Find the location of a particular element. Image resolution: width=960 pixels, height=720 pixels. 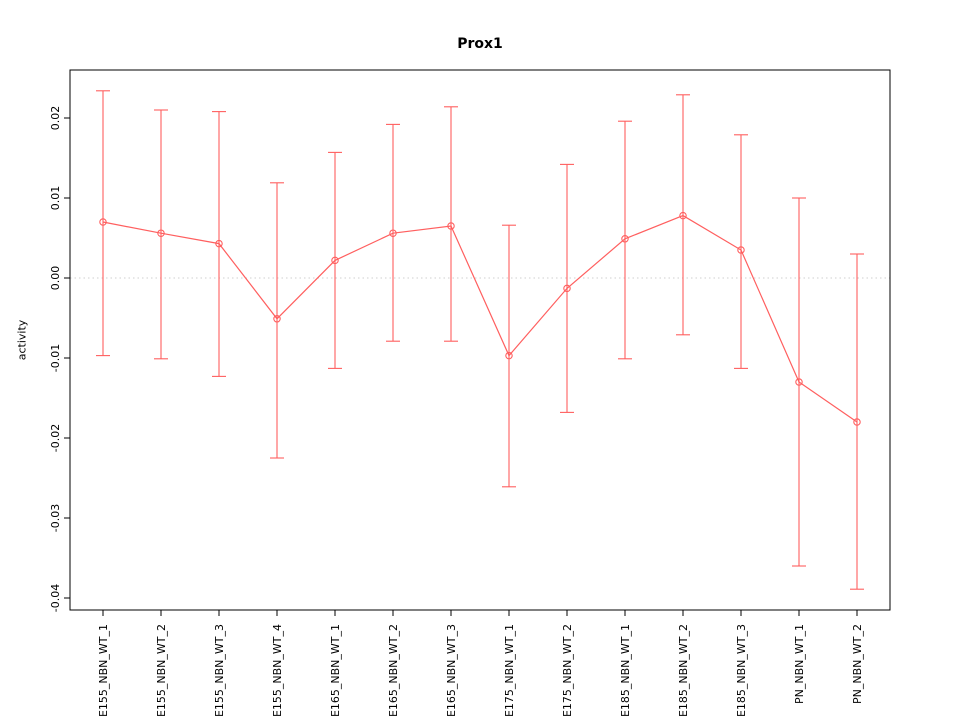

x-tick-label: E155_NBN_WT_4 is located at coordinates (277, 670).